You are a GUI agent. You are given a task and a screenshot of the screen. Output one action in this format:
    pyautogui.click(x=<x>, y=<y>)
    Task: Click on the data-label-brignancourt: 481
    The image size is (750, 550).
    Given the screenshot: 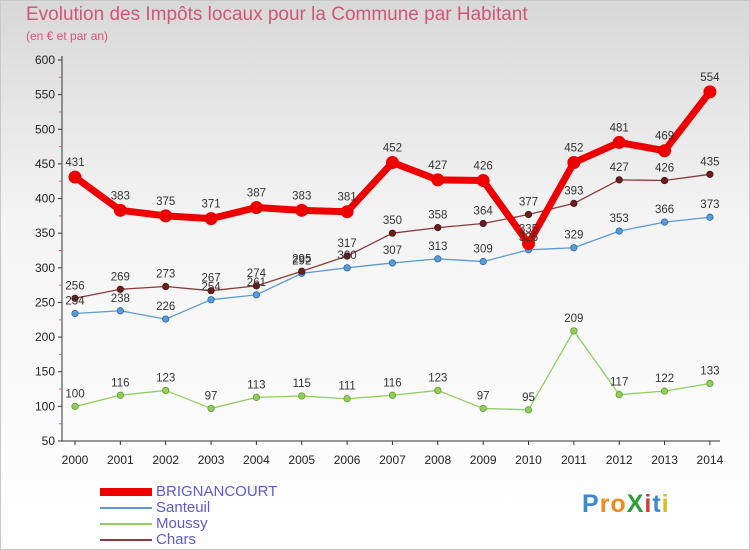 What is the action you would take?
    pyautogui.click(x=619, y=128)
    